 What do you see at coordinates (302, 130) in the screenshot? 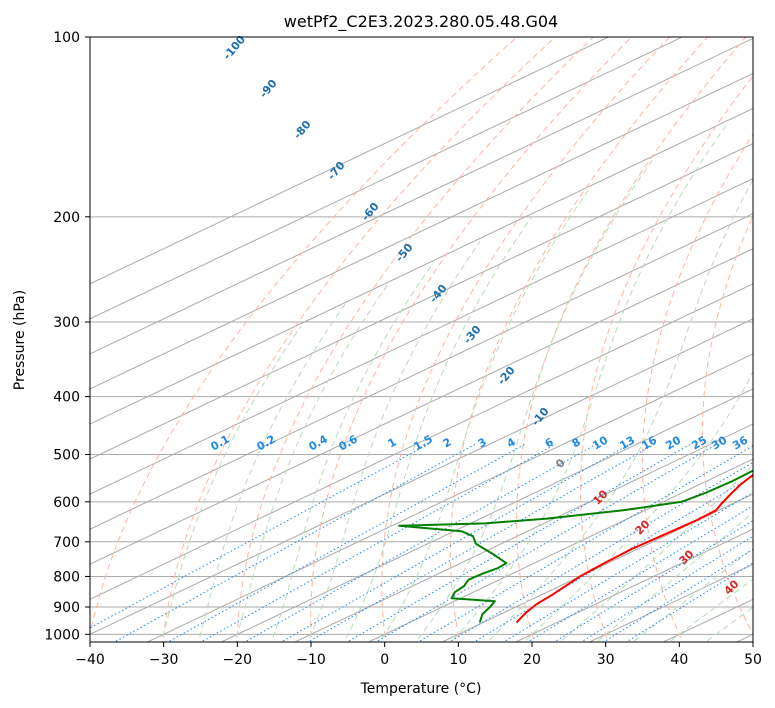
I see `dry-adiabat-label: -80` at bounding box center [302, 130].